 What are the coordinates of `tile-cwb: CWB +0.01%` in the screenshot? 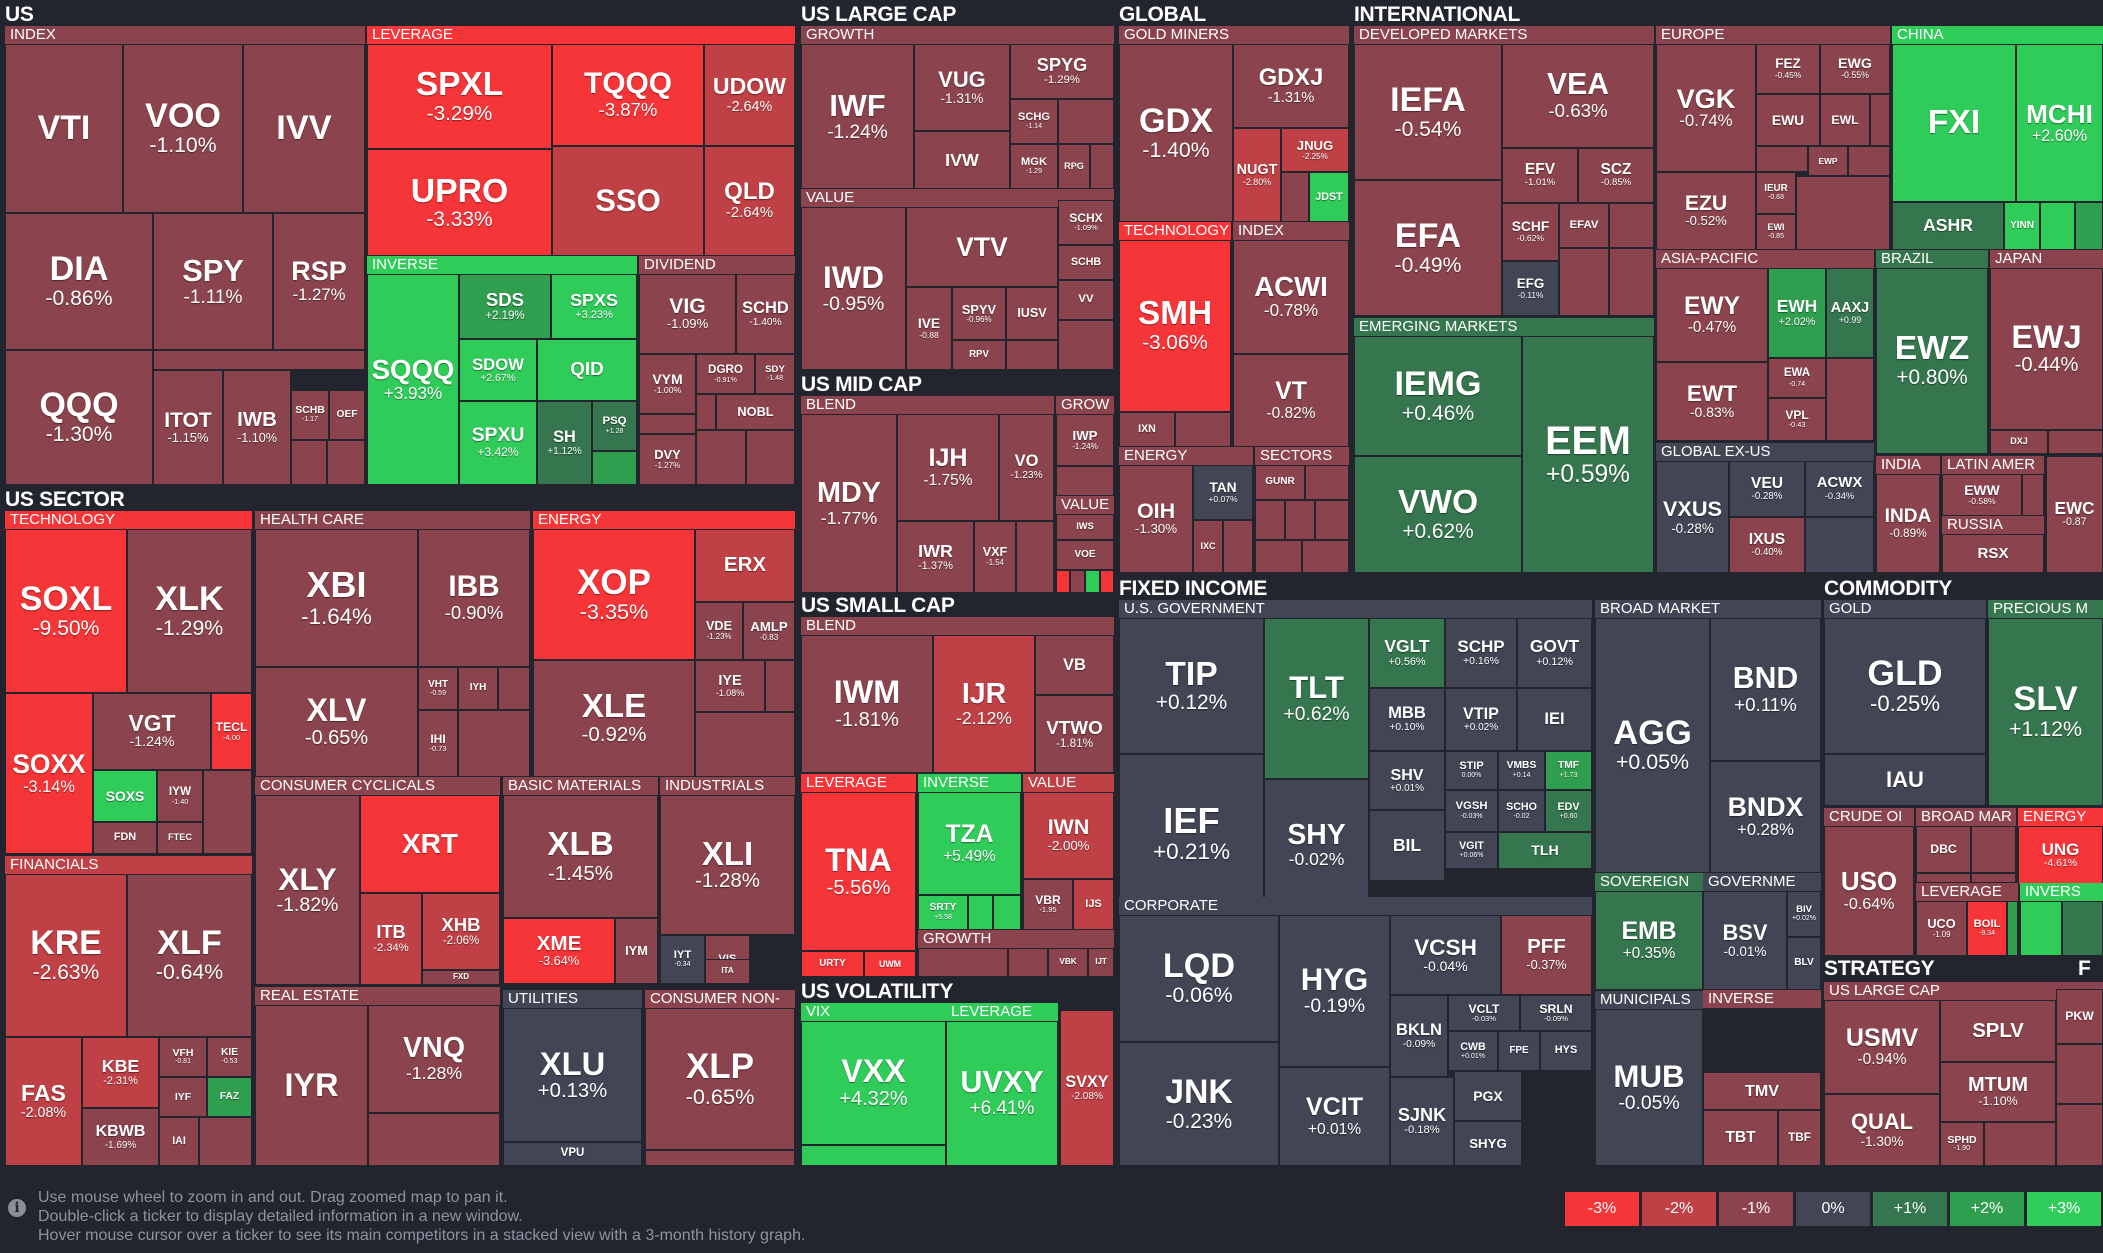 It's located at (1473, 1051).